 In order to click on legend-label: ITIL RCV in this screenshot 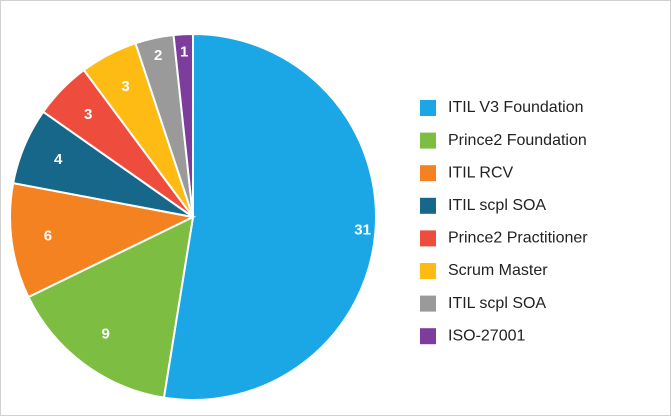, I will do `click(481, 172)`.